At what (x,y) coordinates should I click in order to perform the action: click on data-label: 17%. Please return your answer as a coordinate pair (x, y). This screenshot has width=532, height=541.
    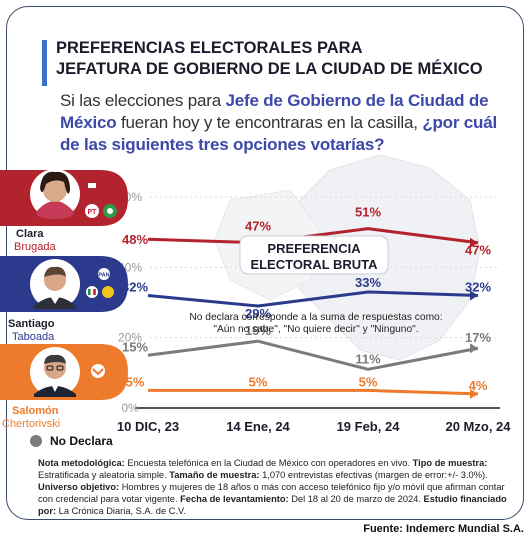
    Looking at the image, I should click on (478, 337).